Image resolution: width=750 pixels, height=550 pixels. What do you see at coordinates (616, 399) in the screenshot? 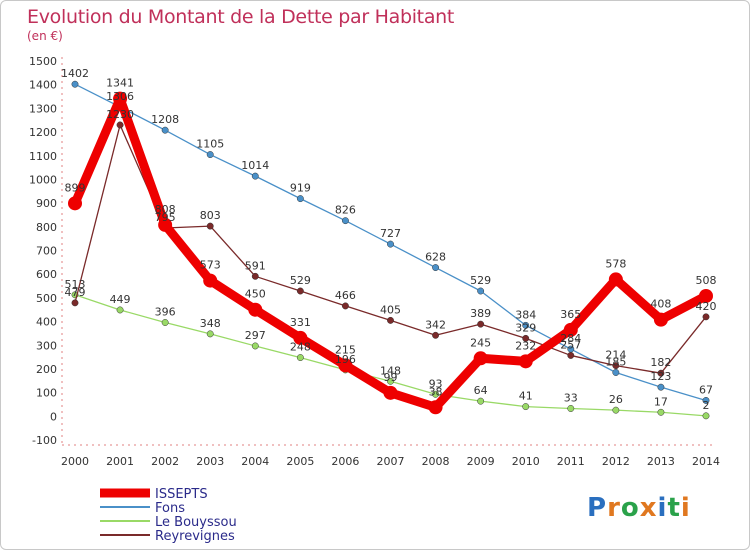
I see `data-label-le-bouyssou: 26` at bounding box center [616, 399].